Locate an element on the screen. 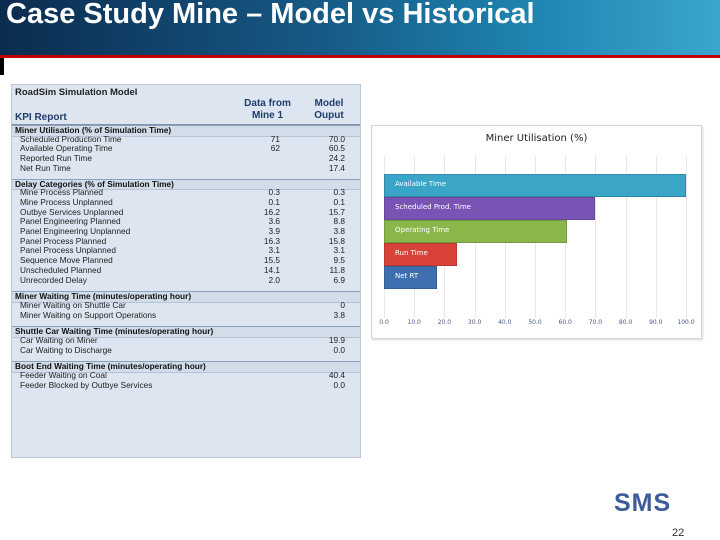 The height and width of the screenshot is (540, 720). model-output-value: 9.5 is located at coordinates (339, 260).